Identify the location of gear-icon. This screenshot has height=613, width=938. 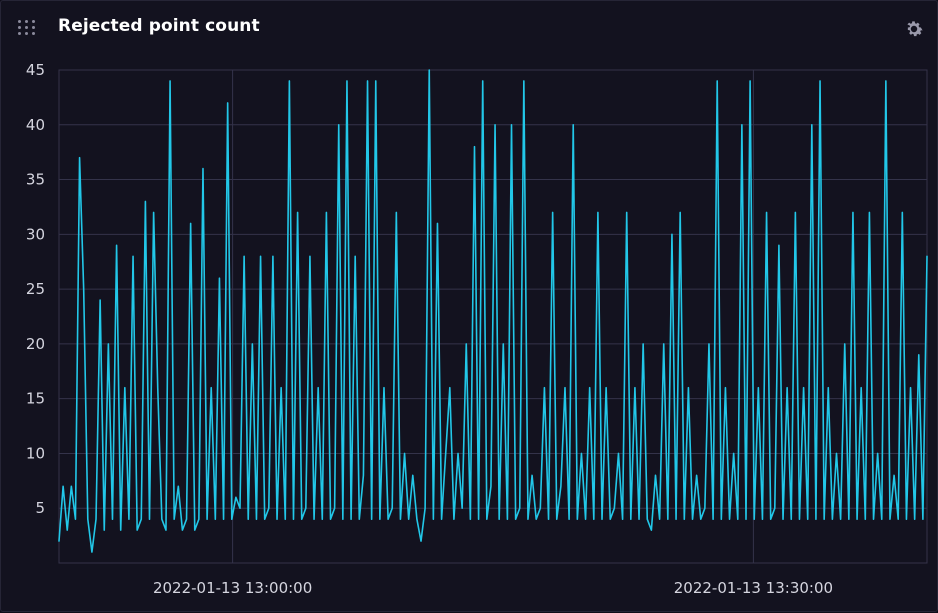
(914, 29).